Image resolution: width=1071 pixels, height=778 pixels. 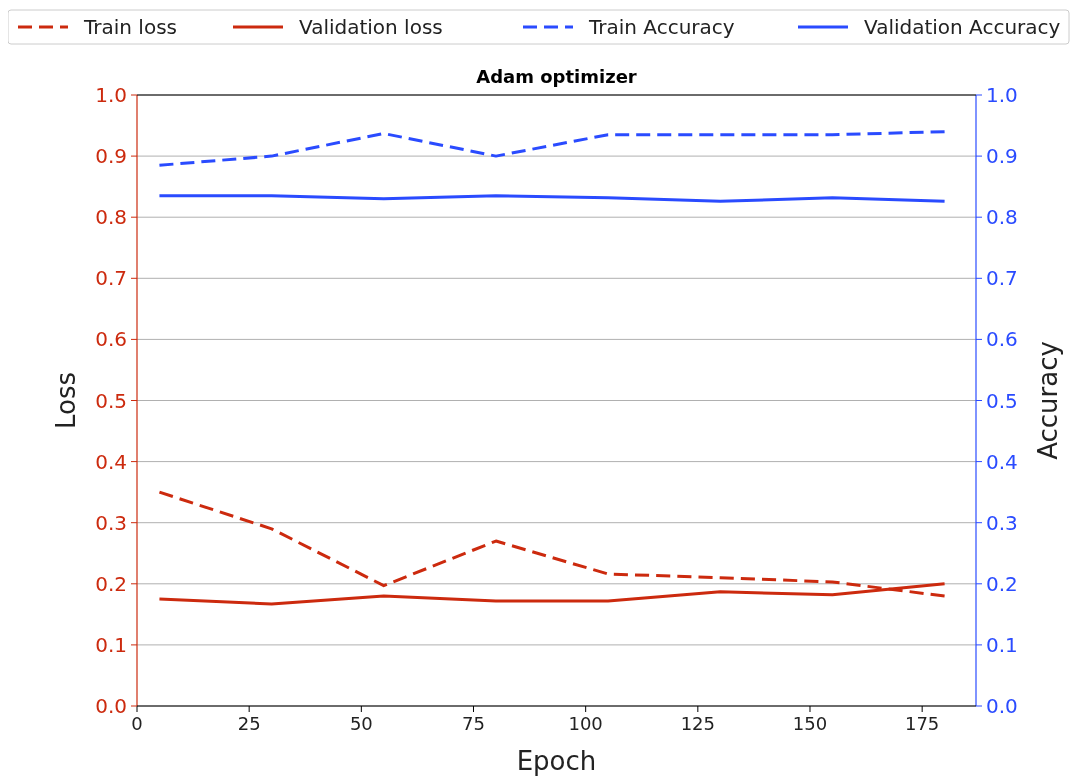 I want to click on y2-tick-label: 0.5, so click(x=1002, y=400).